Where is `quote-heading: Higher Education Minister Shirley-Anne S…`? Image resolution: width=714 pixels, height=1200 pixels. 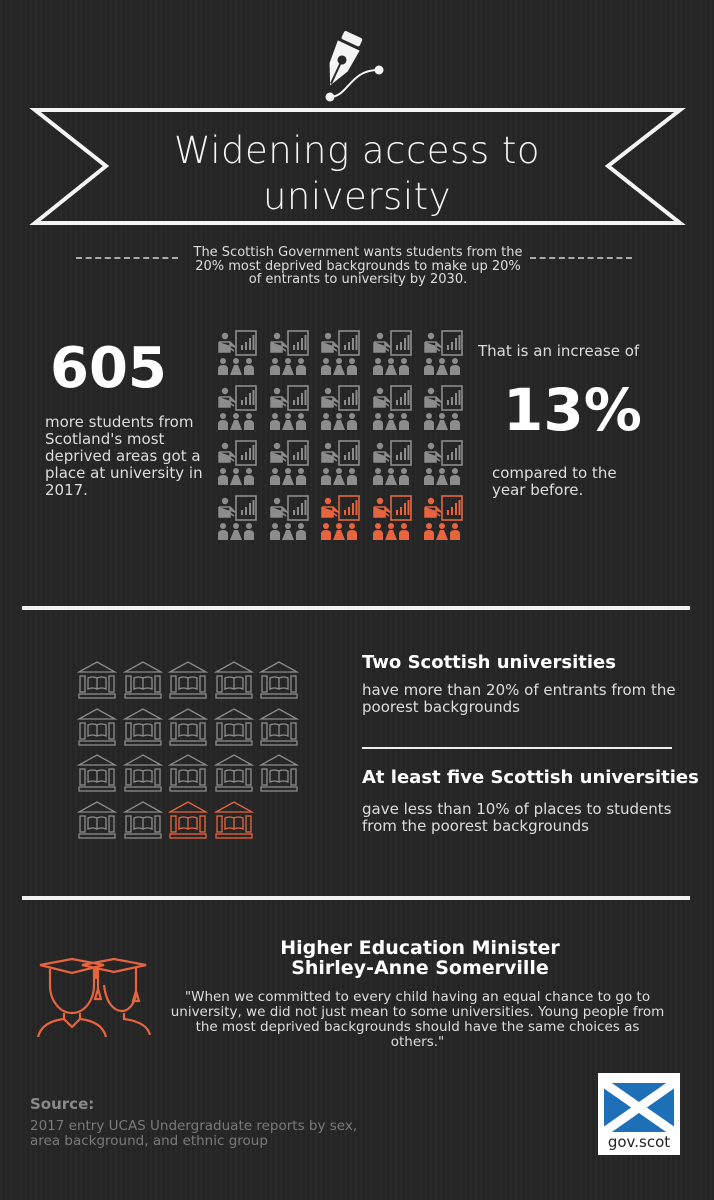
quote-heading: Higher Education Minister Shirley-Anne S… is located at coordinates (420, 958).